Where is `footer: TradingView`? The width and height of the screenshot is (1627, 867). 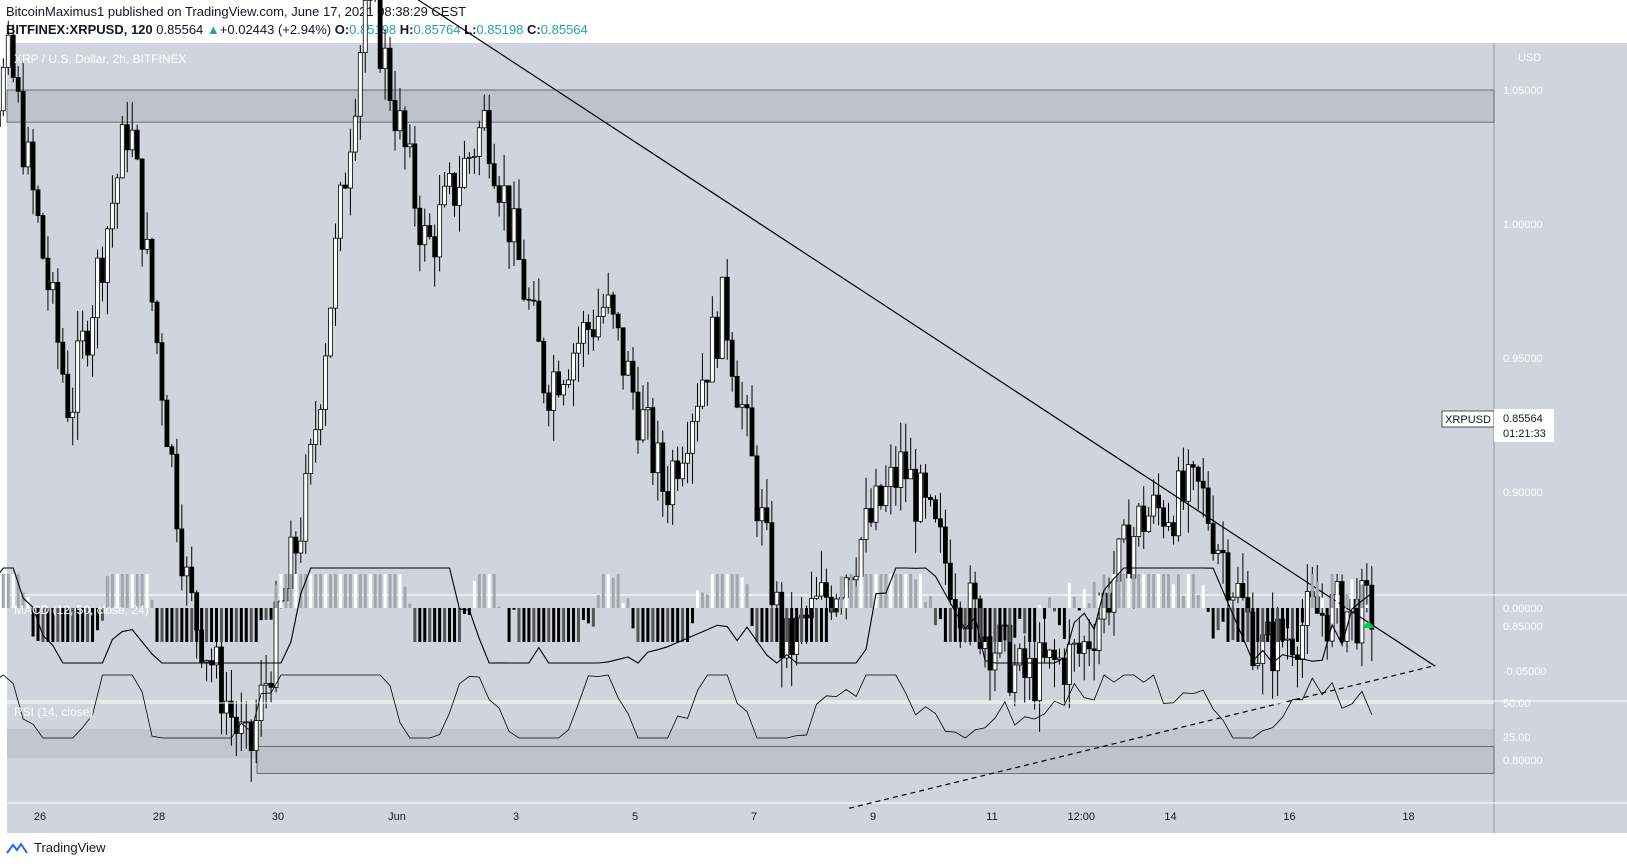
footer: TradingView is located at coordinates (56, 847).